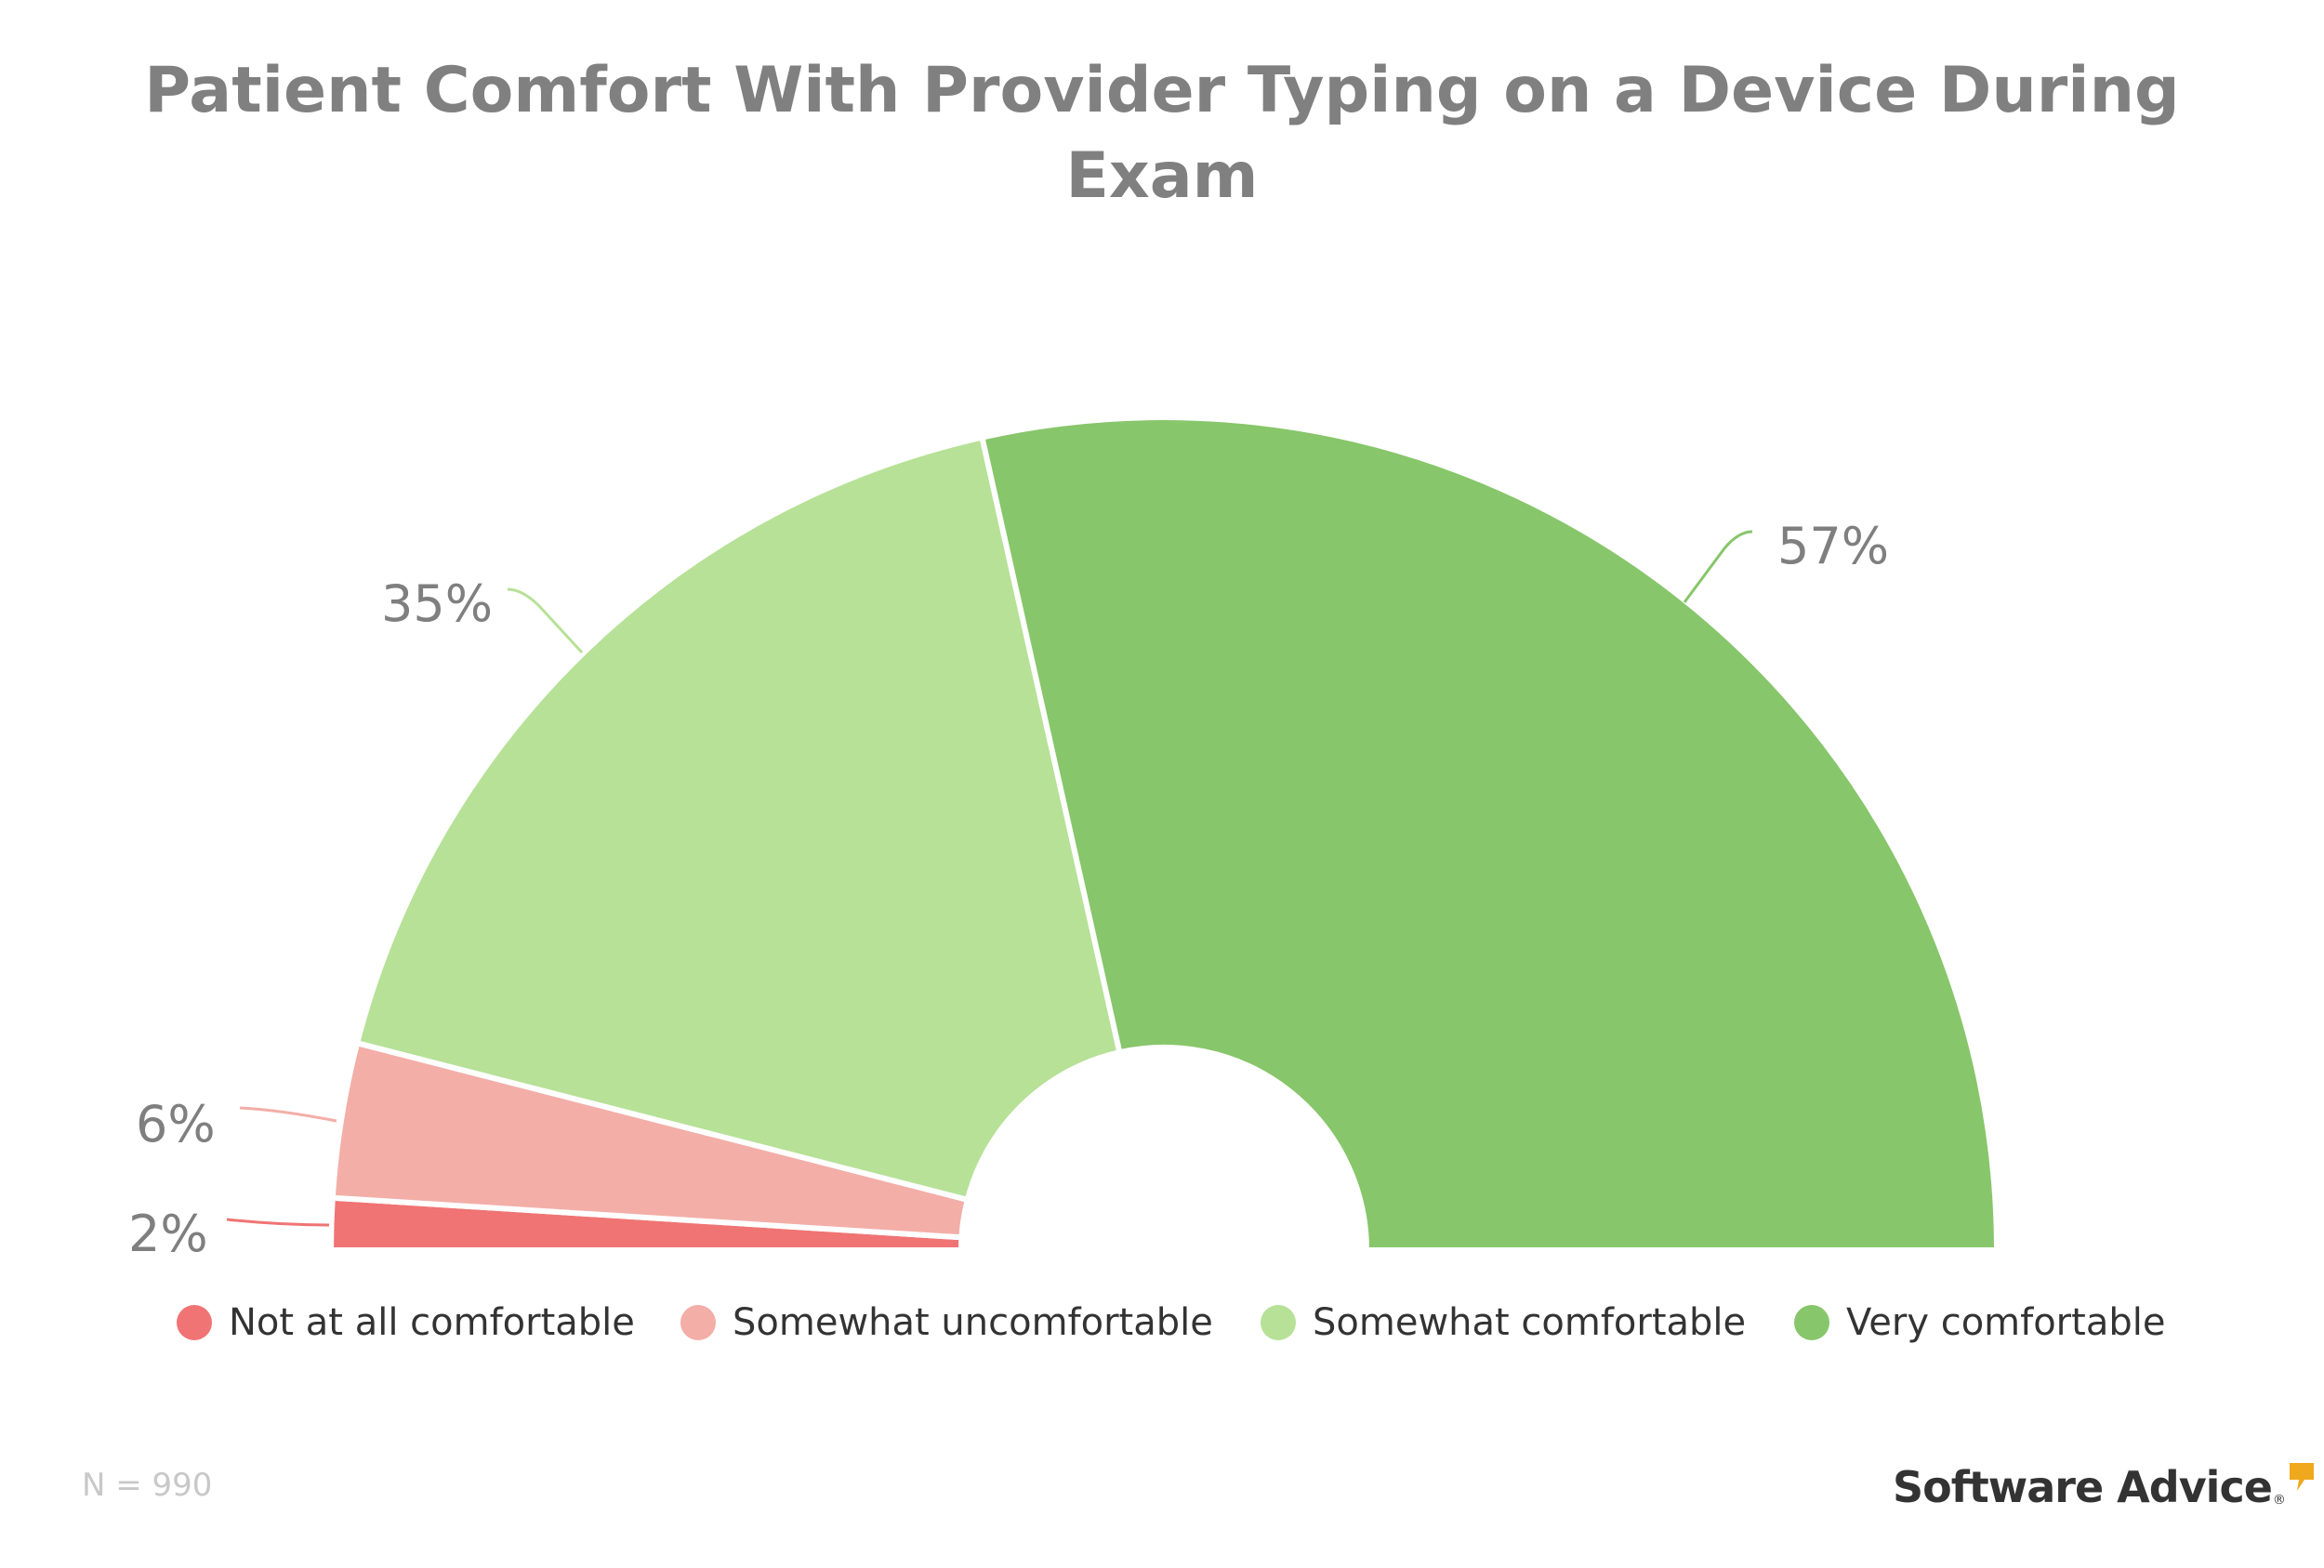 The height and width of the screenshot is (1568, 2324). I want to click on brand-logo: Software Advice ®, so click(2104, 1487).